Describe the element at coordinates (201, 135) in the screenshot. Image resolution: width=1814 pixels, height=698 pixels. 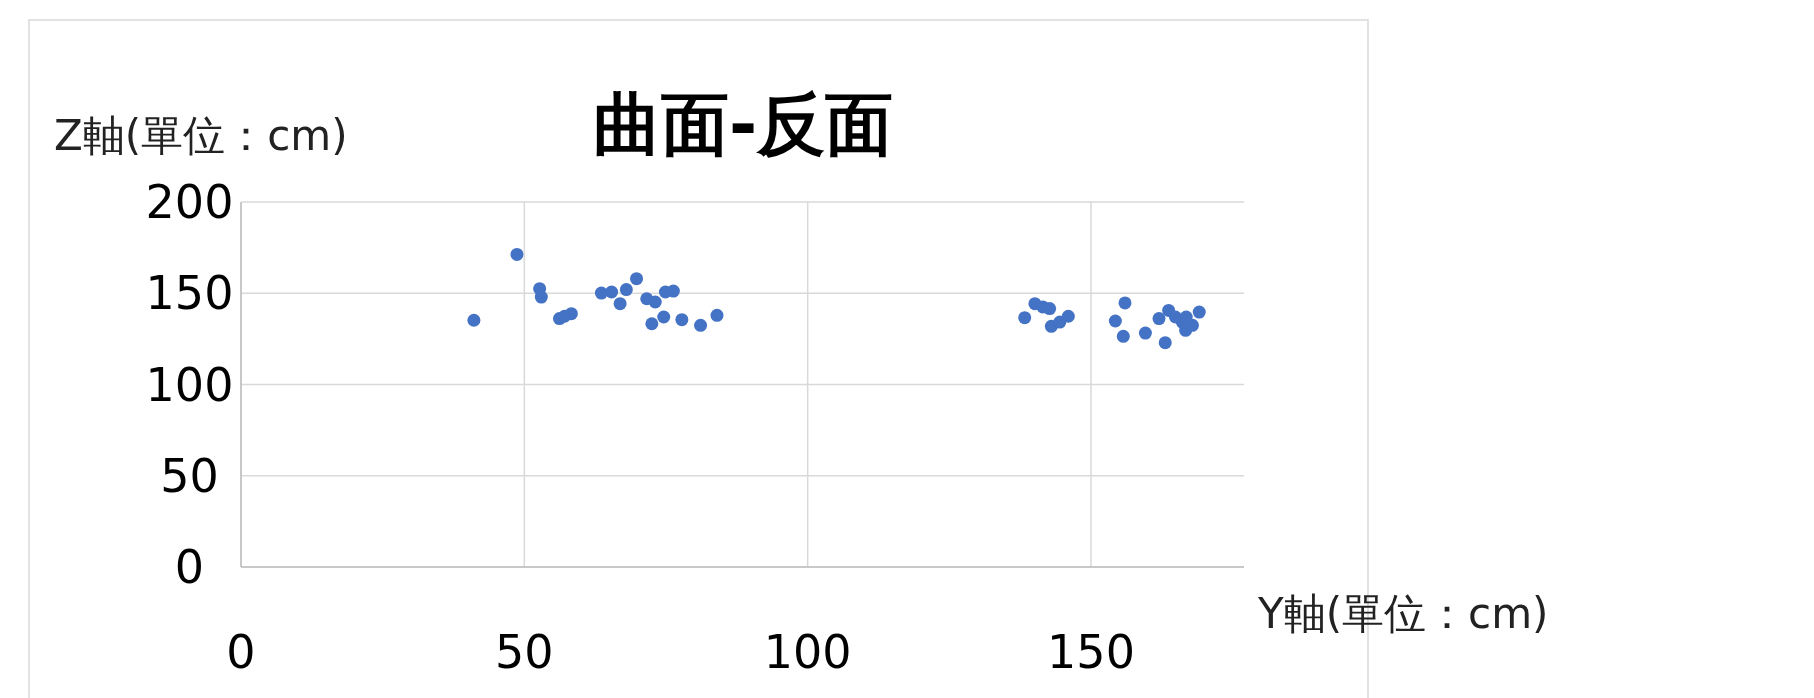
I see `y-axis-title: Z軸(單位：cm)` at that location.